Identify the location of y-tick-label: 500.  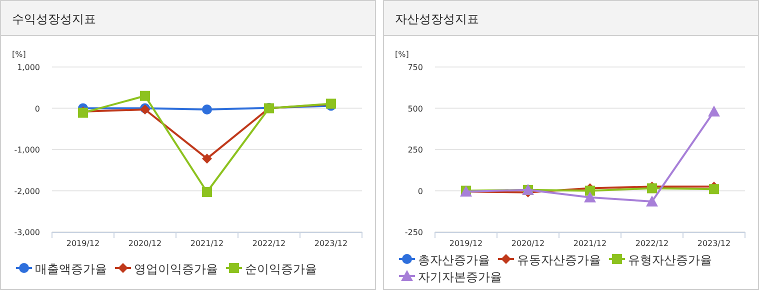
(415, 109).